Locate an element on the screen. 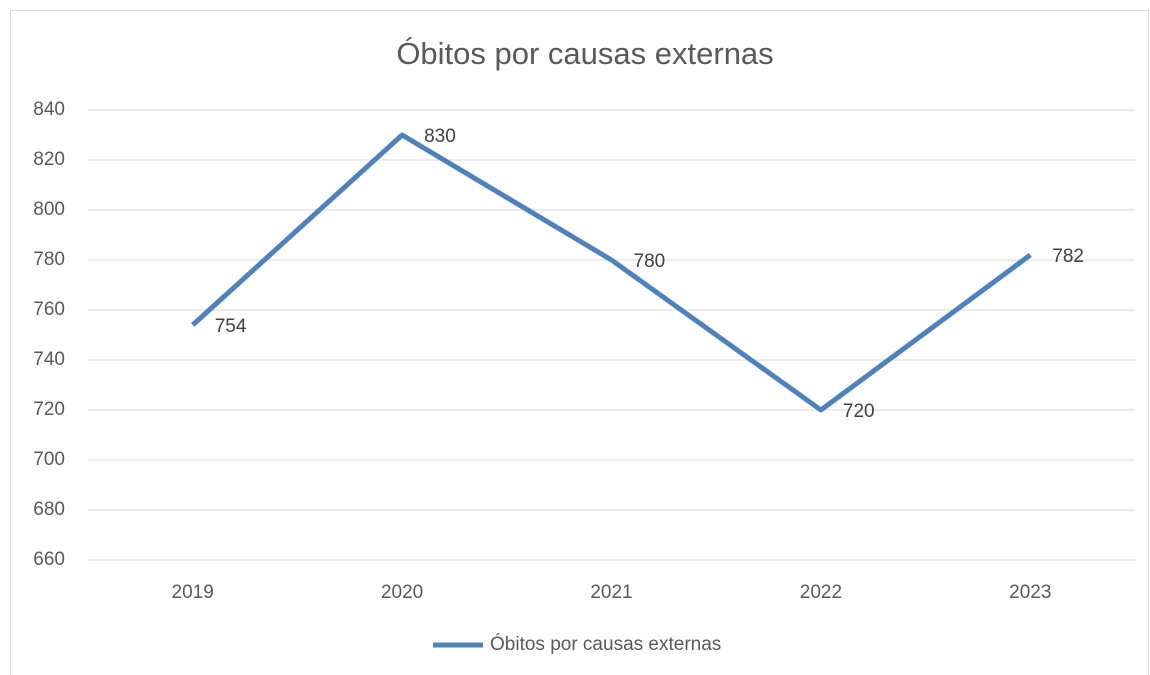 This screenshot has height=675, width=1150. y-tick-label: 780 is located at coordinates (49, 259).